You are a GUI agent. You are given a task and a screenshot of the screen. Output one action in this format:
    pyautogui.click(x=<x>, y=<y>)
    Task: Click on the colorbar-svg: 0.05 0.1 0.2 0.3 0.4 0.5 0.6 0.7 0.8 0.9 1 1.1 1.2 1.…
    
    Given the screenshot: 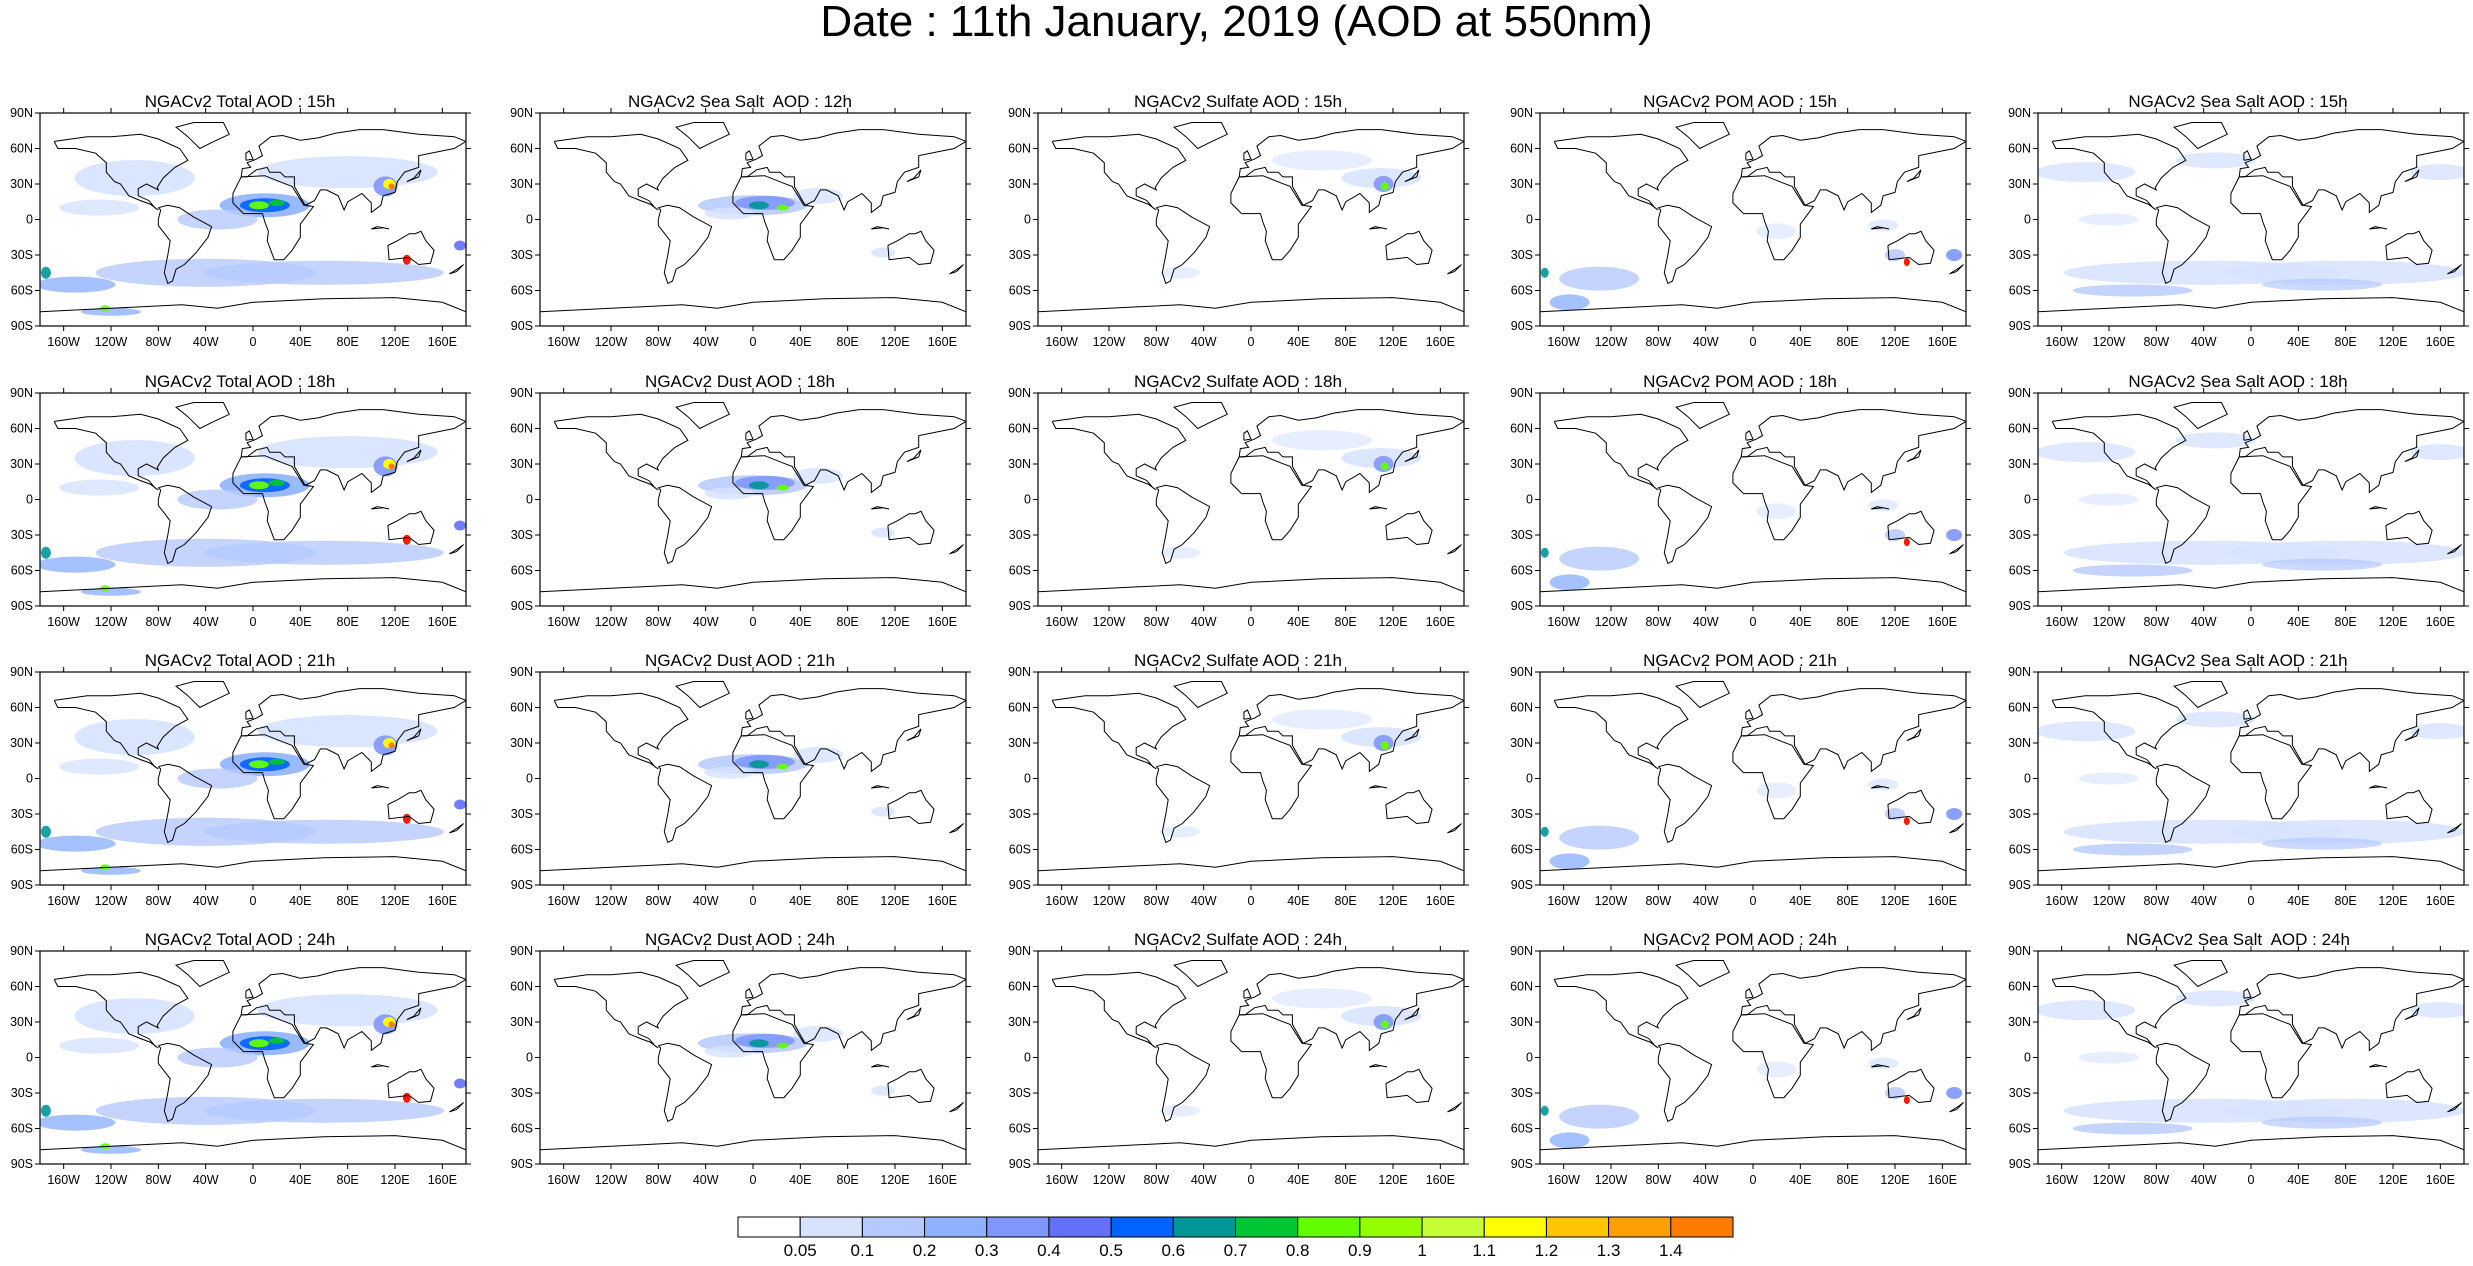 What is the action you would take?
    pyautogui.click(x=1235, y=1238)
    